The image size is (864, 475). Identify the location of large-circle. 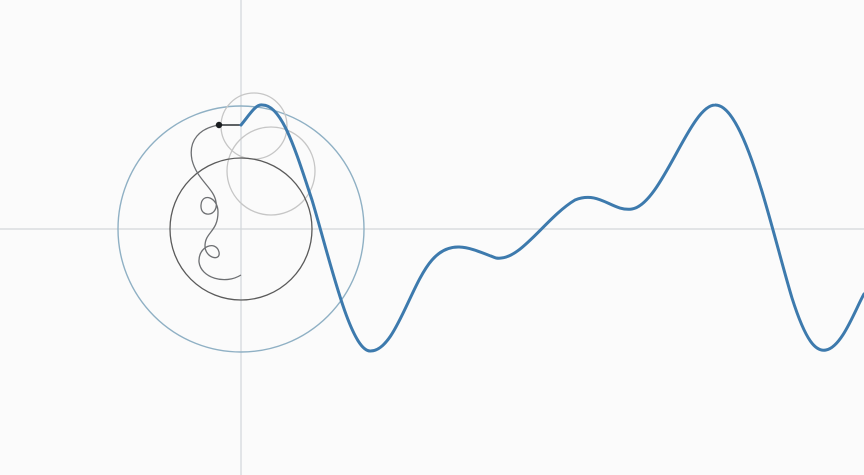
(241, 229).